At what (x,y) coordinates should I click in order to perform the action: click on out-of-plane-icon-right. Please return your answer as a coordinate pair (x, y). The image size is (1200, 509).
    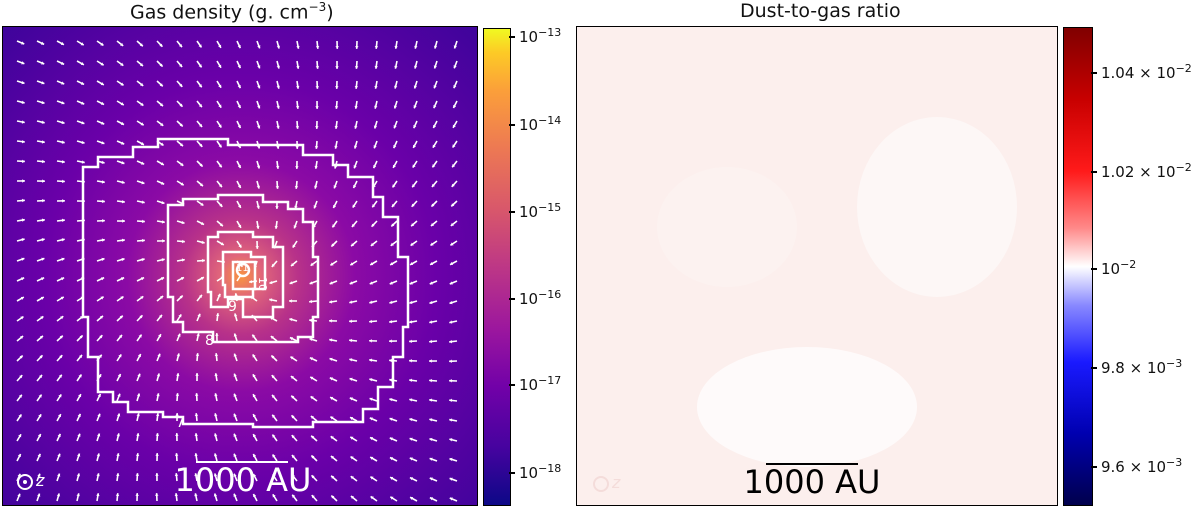
    Looking at the image, I should click on (601, 483).